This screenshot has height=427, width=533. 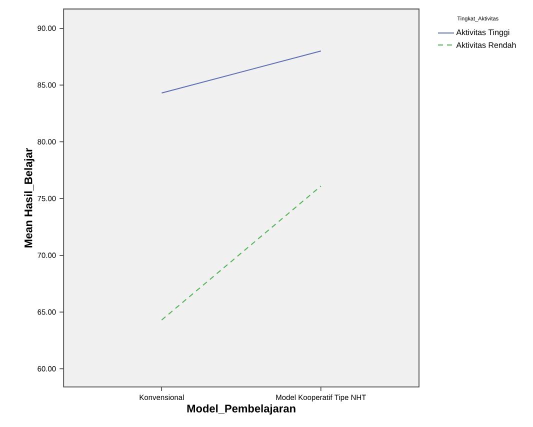 I want to click on x-axis-title: Model_Pembelajaran, so click(x=241, y=409).